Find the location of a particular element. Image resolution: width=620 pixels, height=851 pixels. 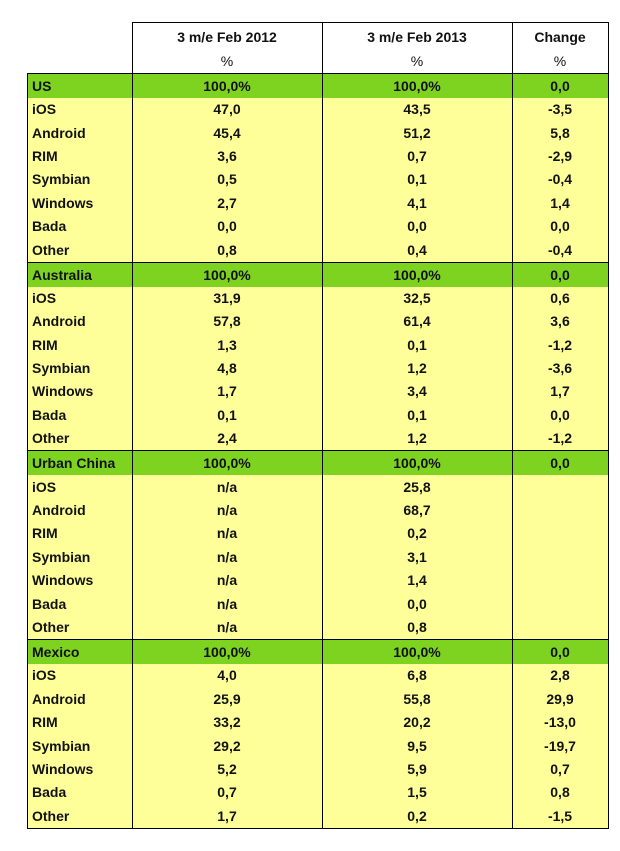

share-change: -1,2 is located at coordinates (560, 345).